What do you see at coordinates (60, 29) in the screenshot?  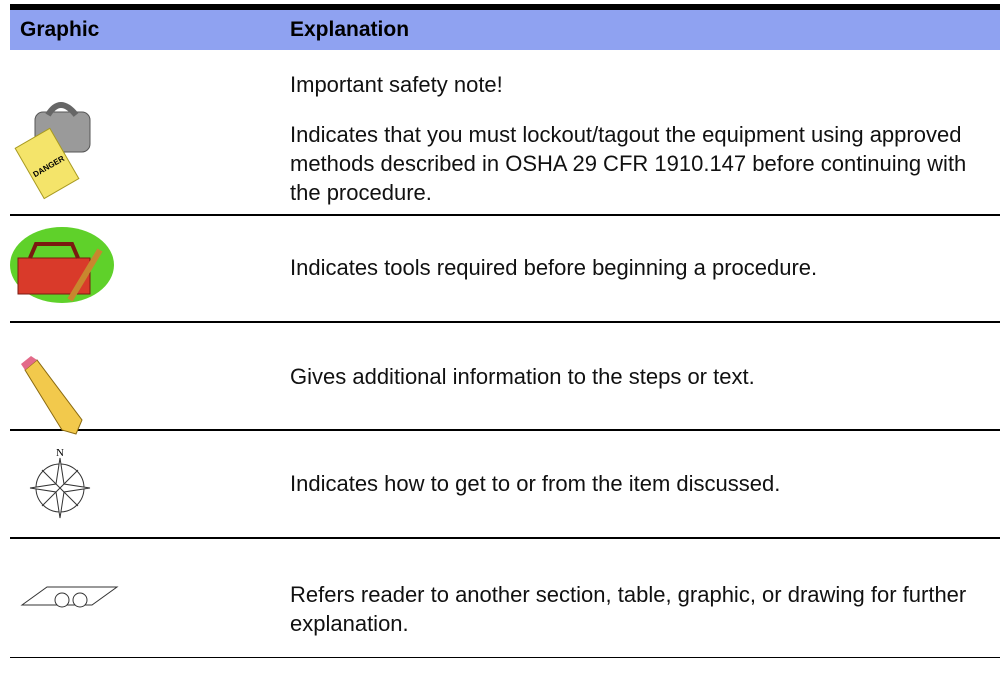 I see `header-cell: Graphic` at bounding box center [60, 29].